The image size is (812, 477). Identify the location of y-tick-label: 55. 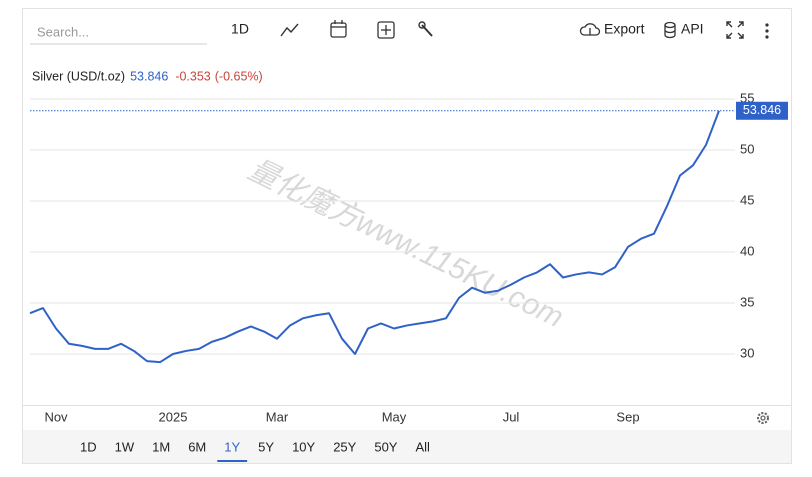
(747, 97).